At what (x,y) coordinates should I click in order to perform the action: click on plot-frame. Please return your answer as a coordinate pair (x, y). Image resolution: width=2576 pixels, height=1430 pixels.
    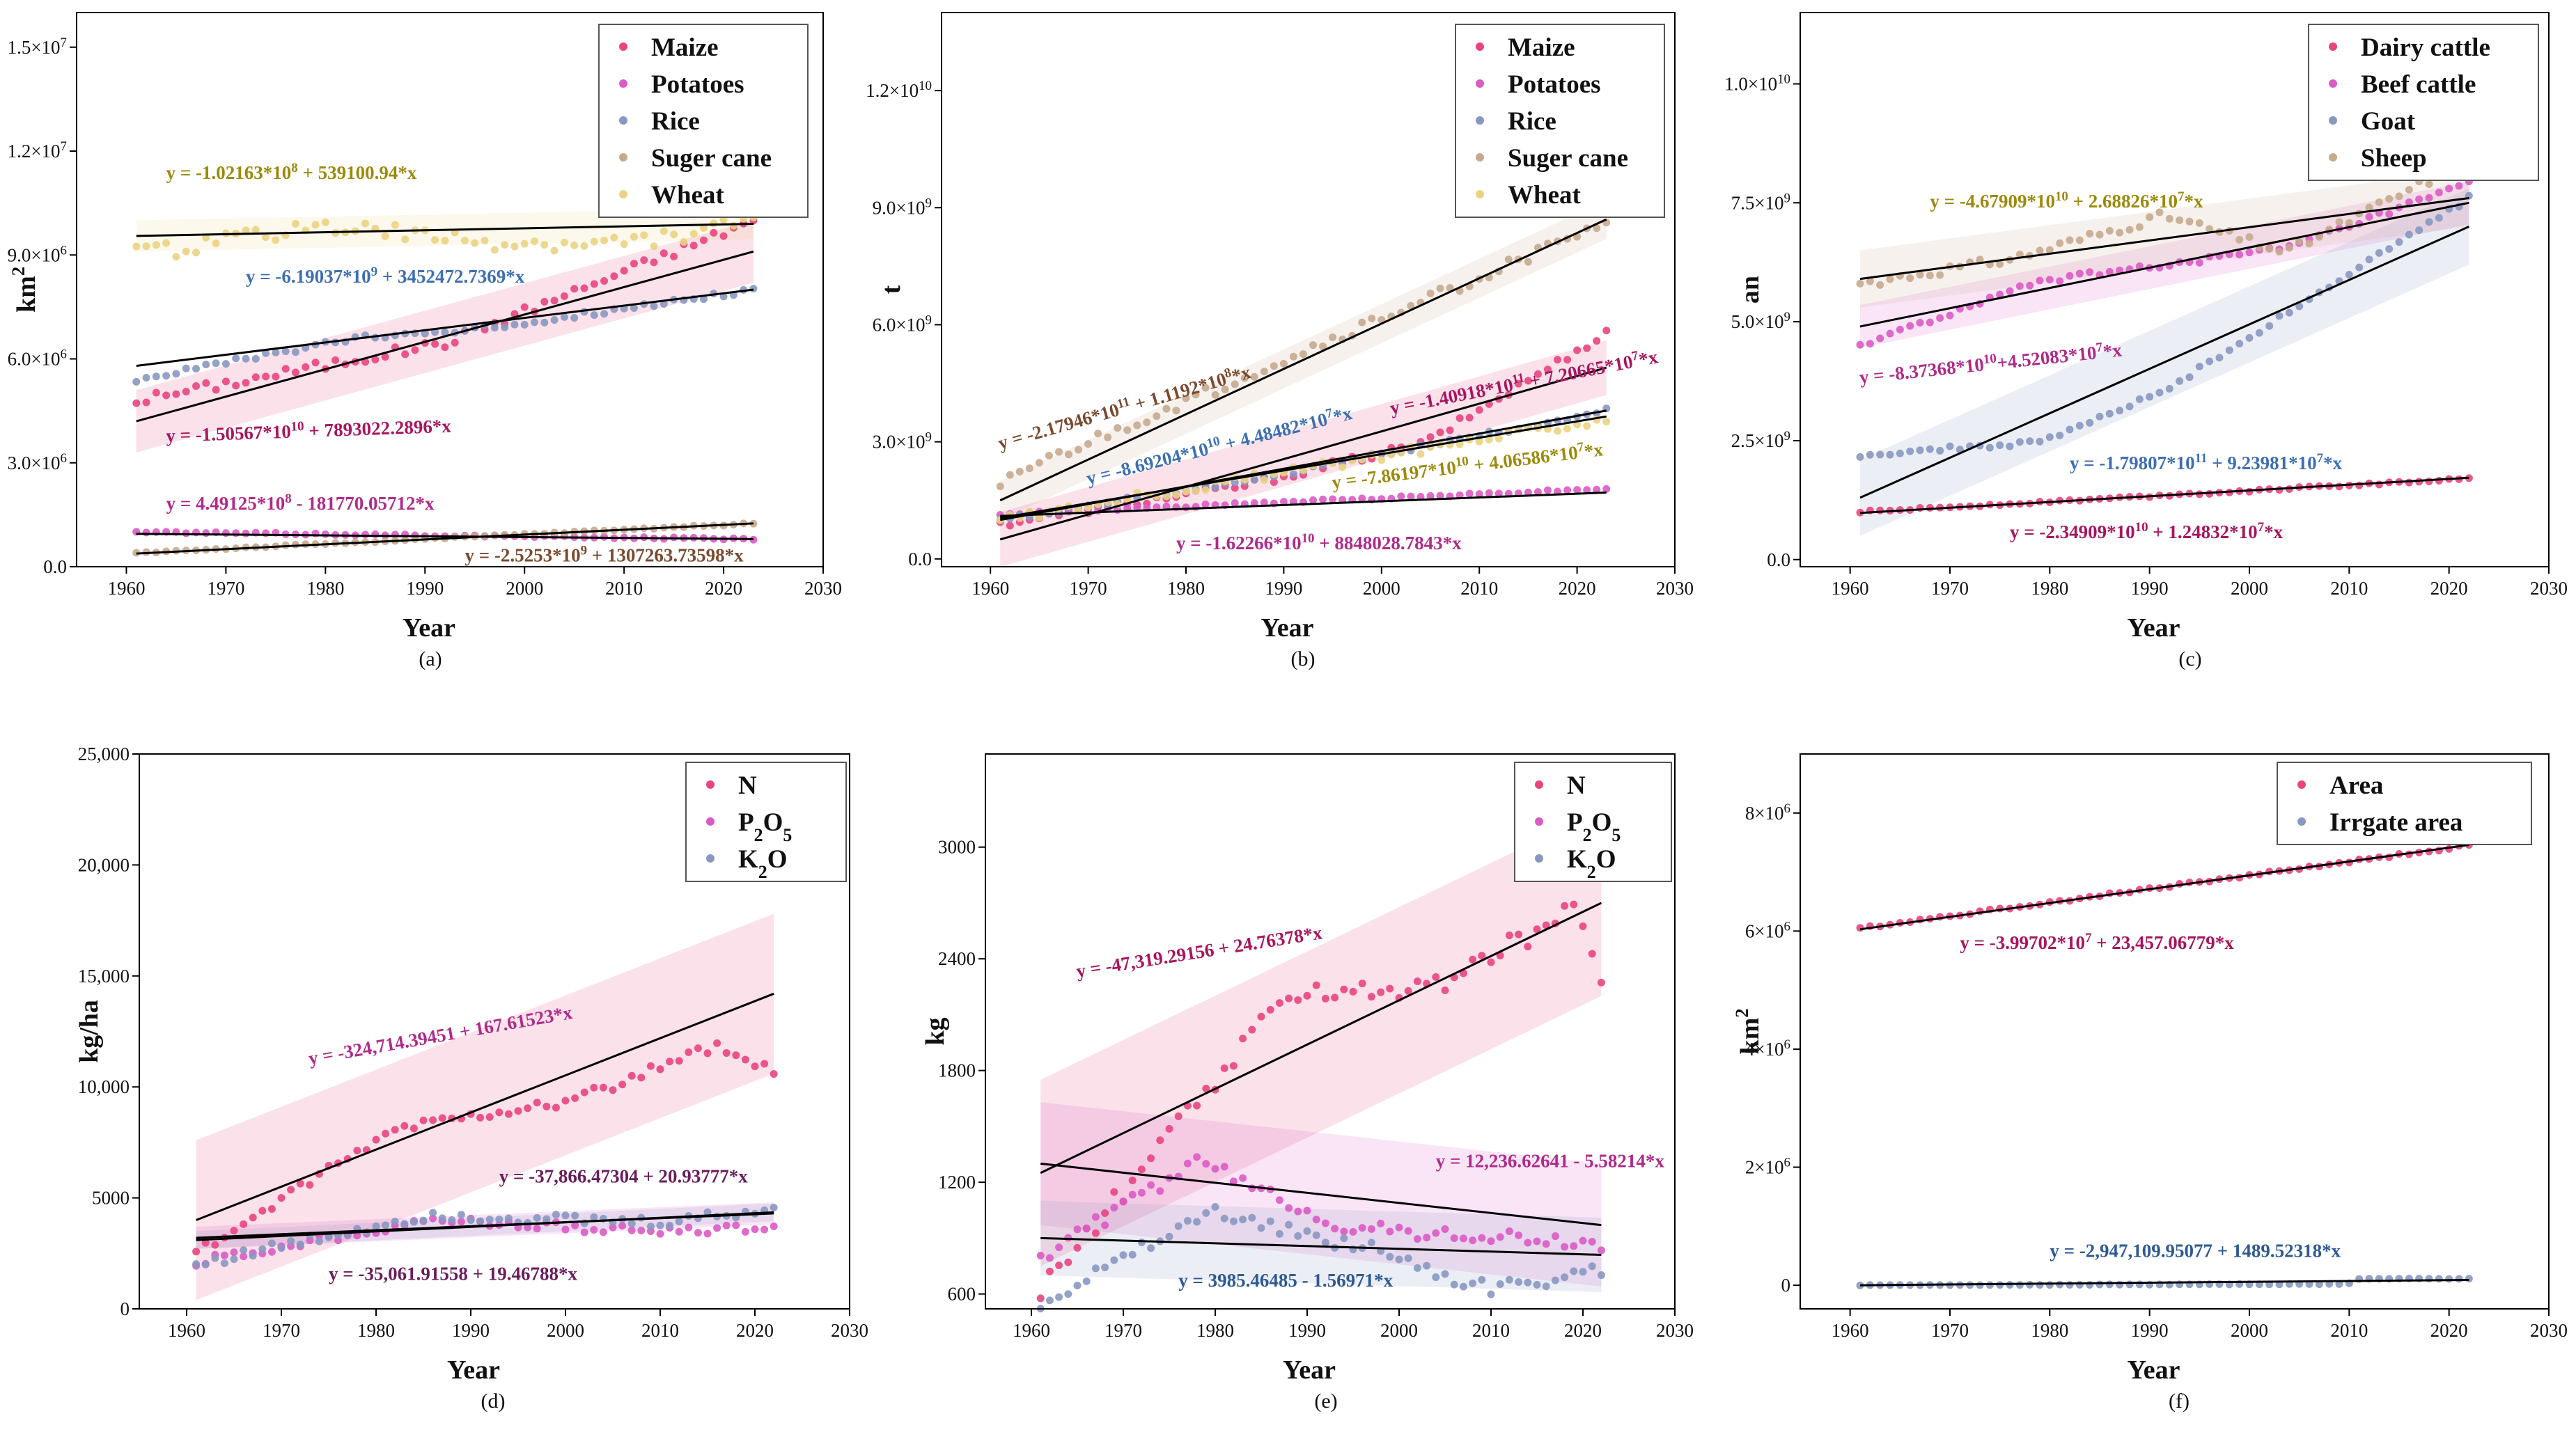
    Looking at the image, I should click on (1308, 289).